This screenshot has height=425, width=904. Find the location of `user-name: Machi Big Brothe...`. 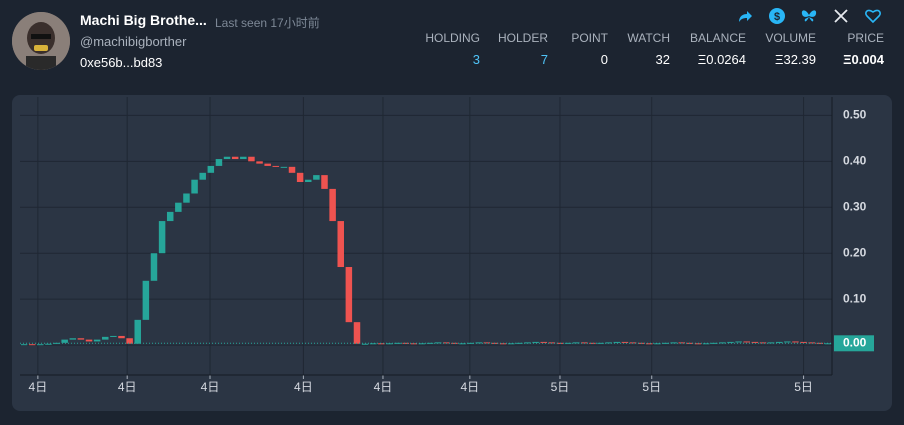

user-name: Machi Big Brothe... is located at coordinates (143, 20).